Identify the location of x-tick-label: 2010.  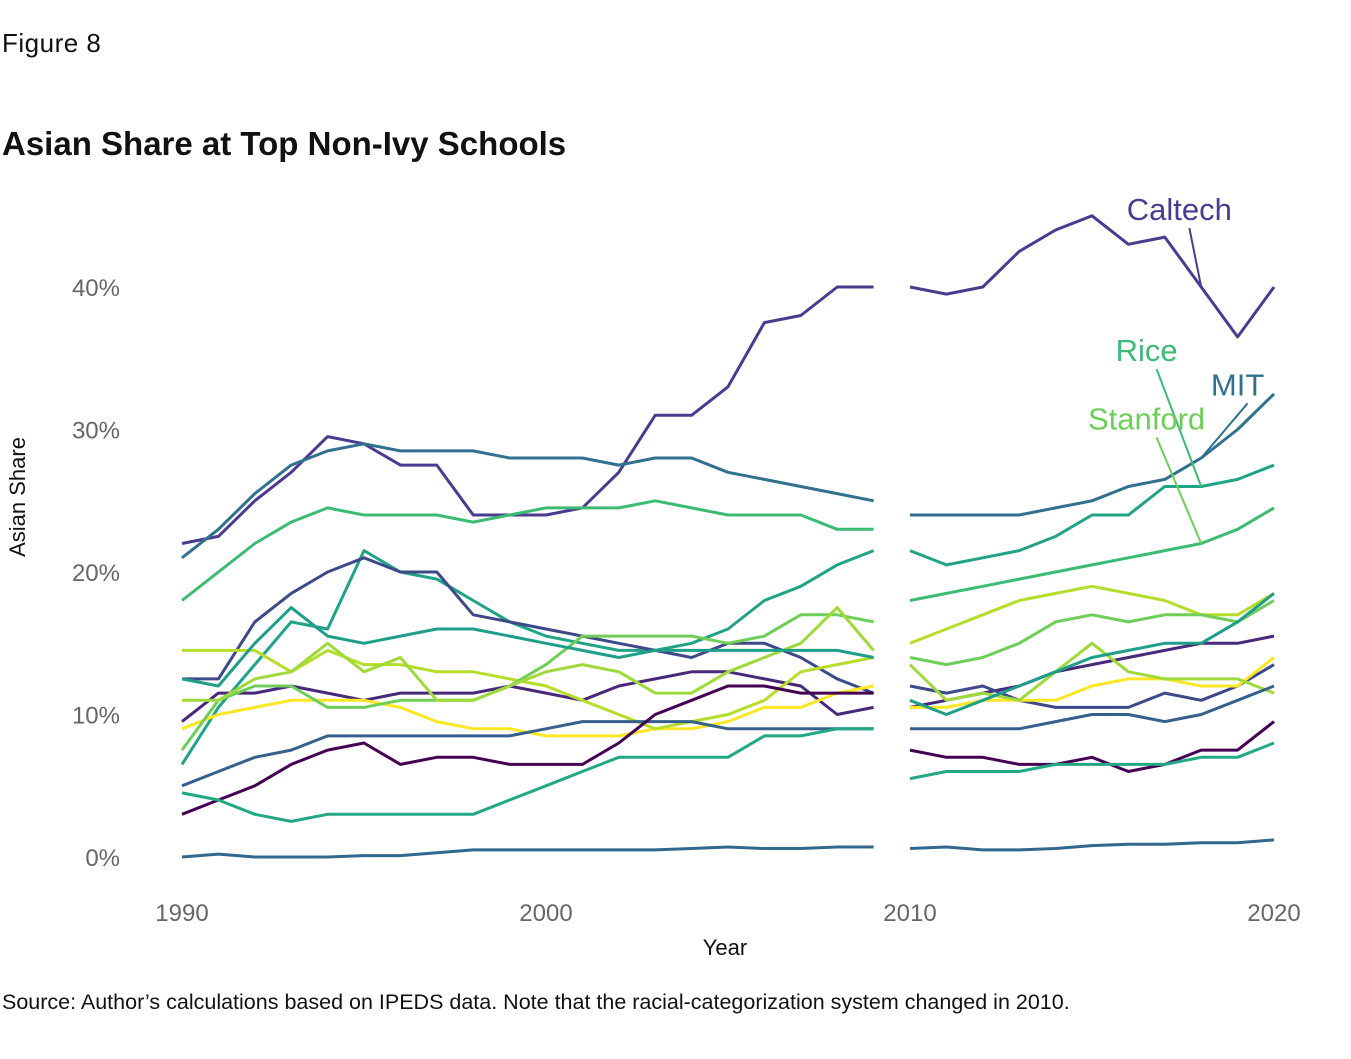
(909, 913).